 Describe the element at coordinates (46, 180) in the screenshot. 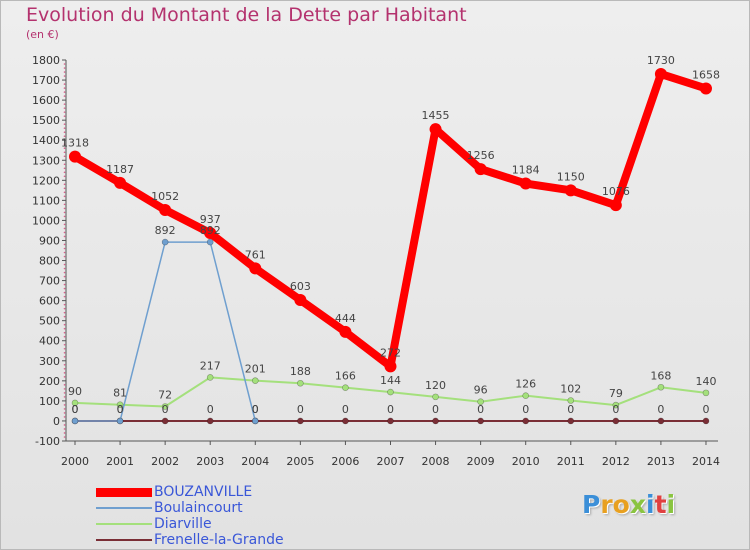

I see `y-tick-label: 1200` at that location.